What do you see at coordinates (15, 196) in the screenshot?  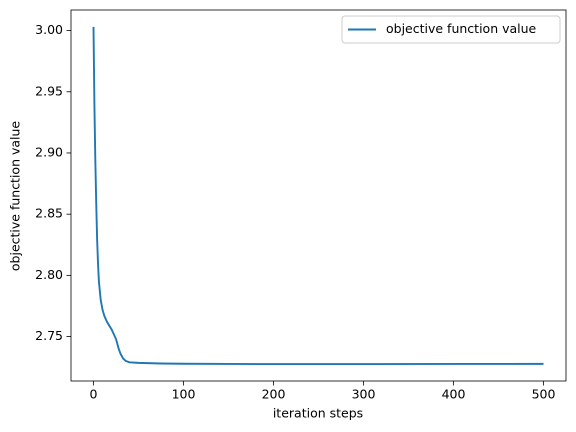 I see `y-axis-label: objective function value` at bounding box center [15, 196].